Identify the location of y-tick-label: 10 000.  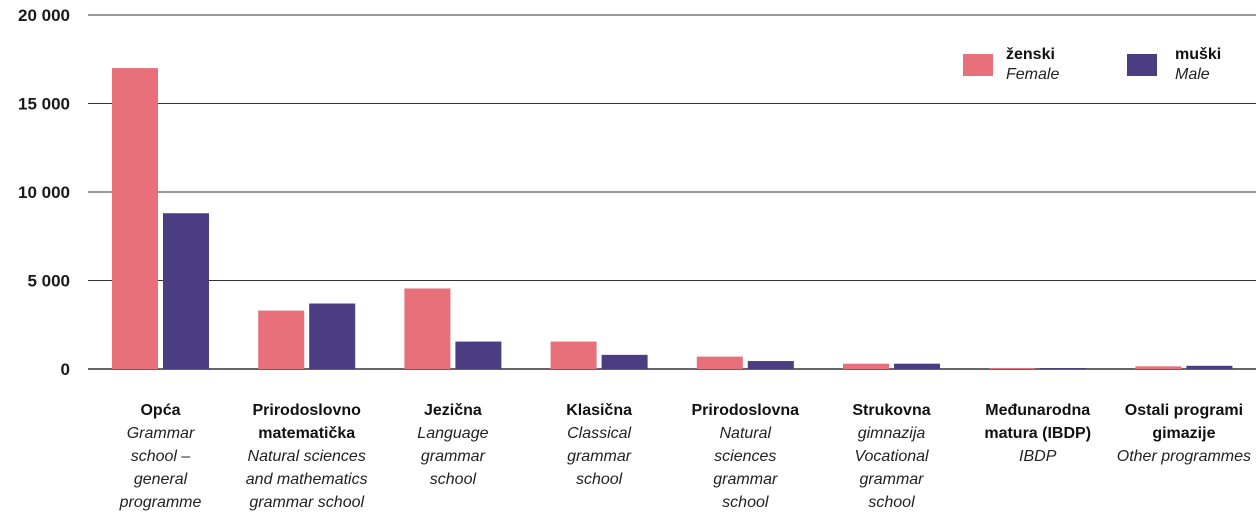
(44, 192).